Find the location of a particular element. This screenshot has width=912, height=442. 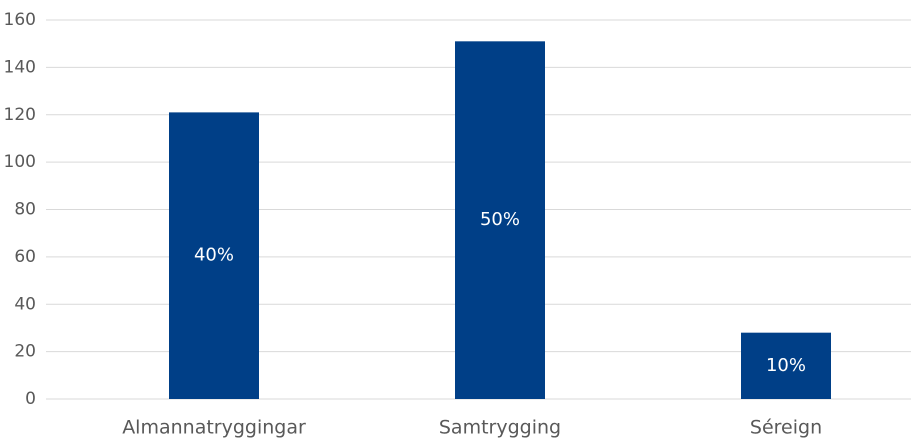

y-tick-label: 100 is located at coordinates (20, 162).